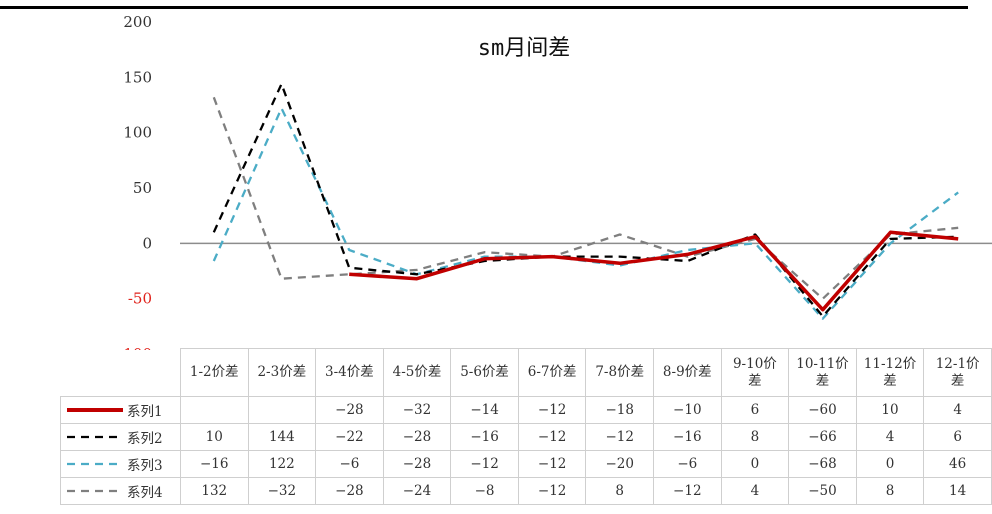  What do you see at coordinates (822, 464) in the screenshot?
I see `data-label: −68` at bounding box center [822, 464].